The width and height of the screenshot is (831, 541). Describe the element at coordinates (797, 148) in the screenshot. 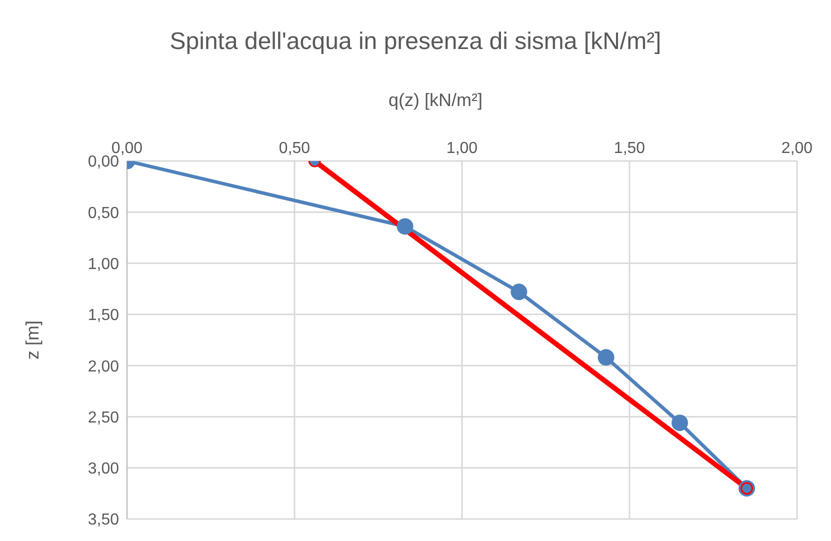

I see `x-tick-label: 2,00` at that location.